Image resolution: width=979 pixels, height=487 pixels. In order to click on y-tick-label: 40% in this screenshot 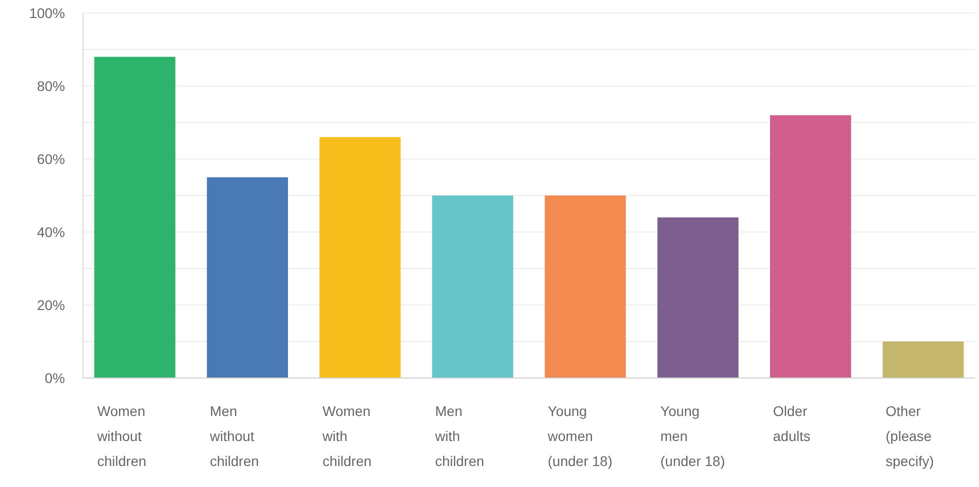, I will do `click(50, 232)`.